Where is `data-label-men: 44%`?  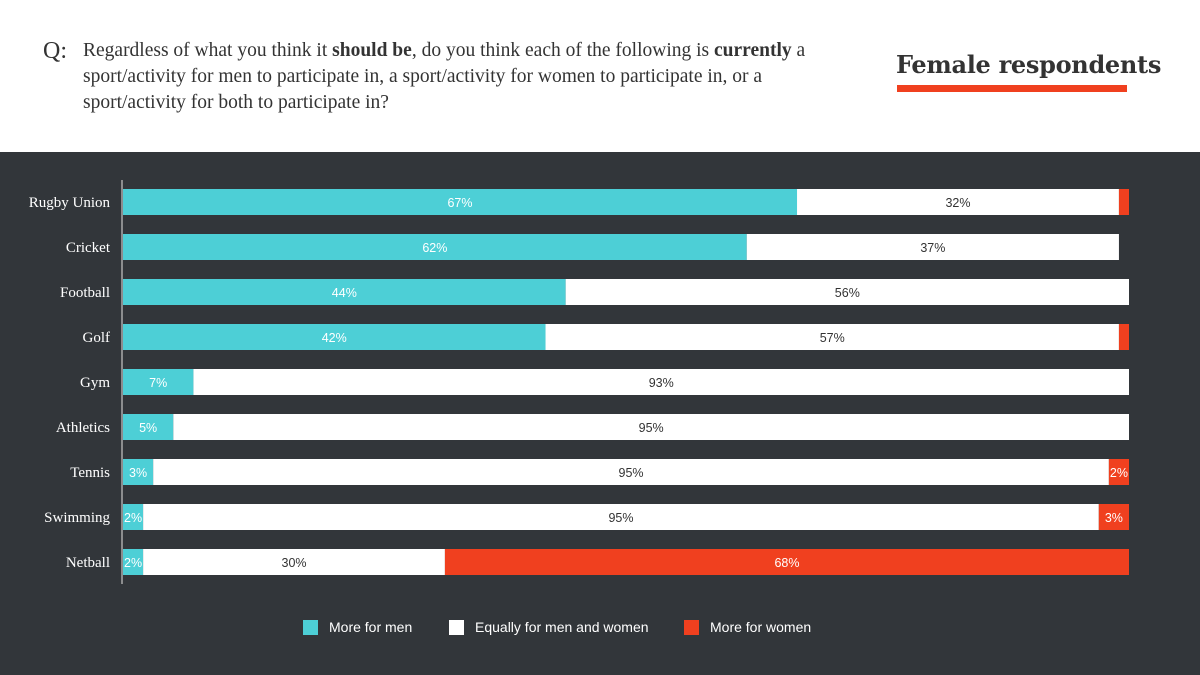 data-label-men: 44% is located at coordinates (344, 293).